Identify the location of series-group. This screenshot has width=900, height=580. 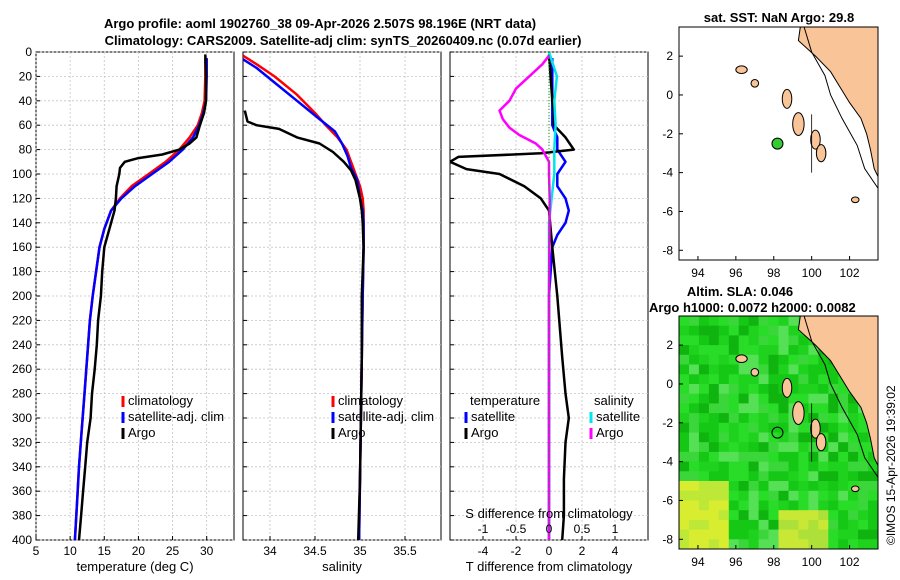
(513, 296).